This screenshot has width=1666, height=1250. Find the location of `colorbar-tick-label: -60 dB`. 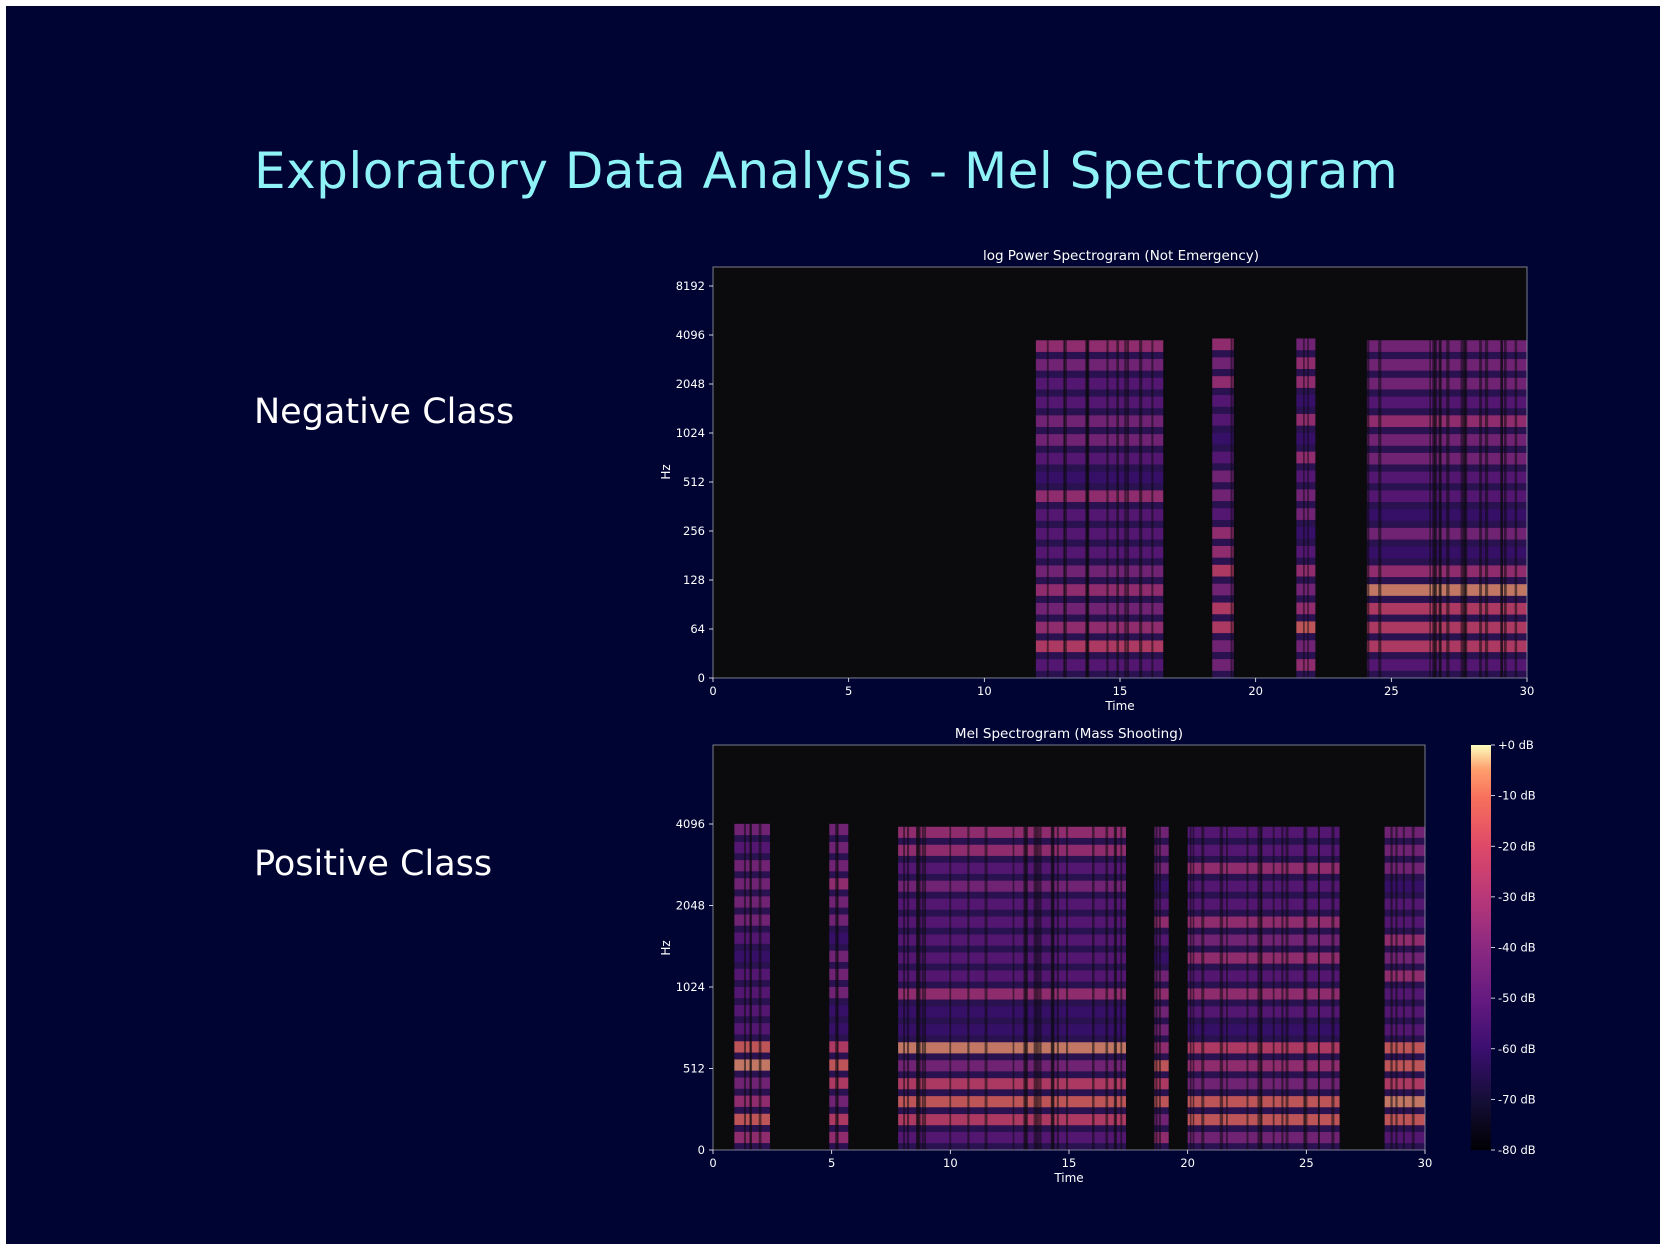

colorbar-tick-label: -60 dB is located at coordinates (1517, 1049).